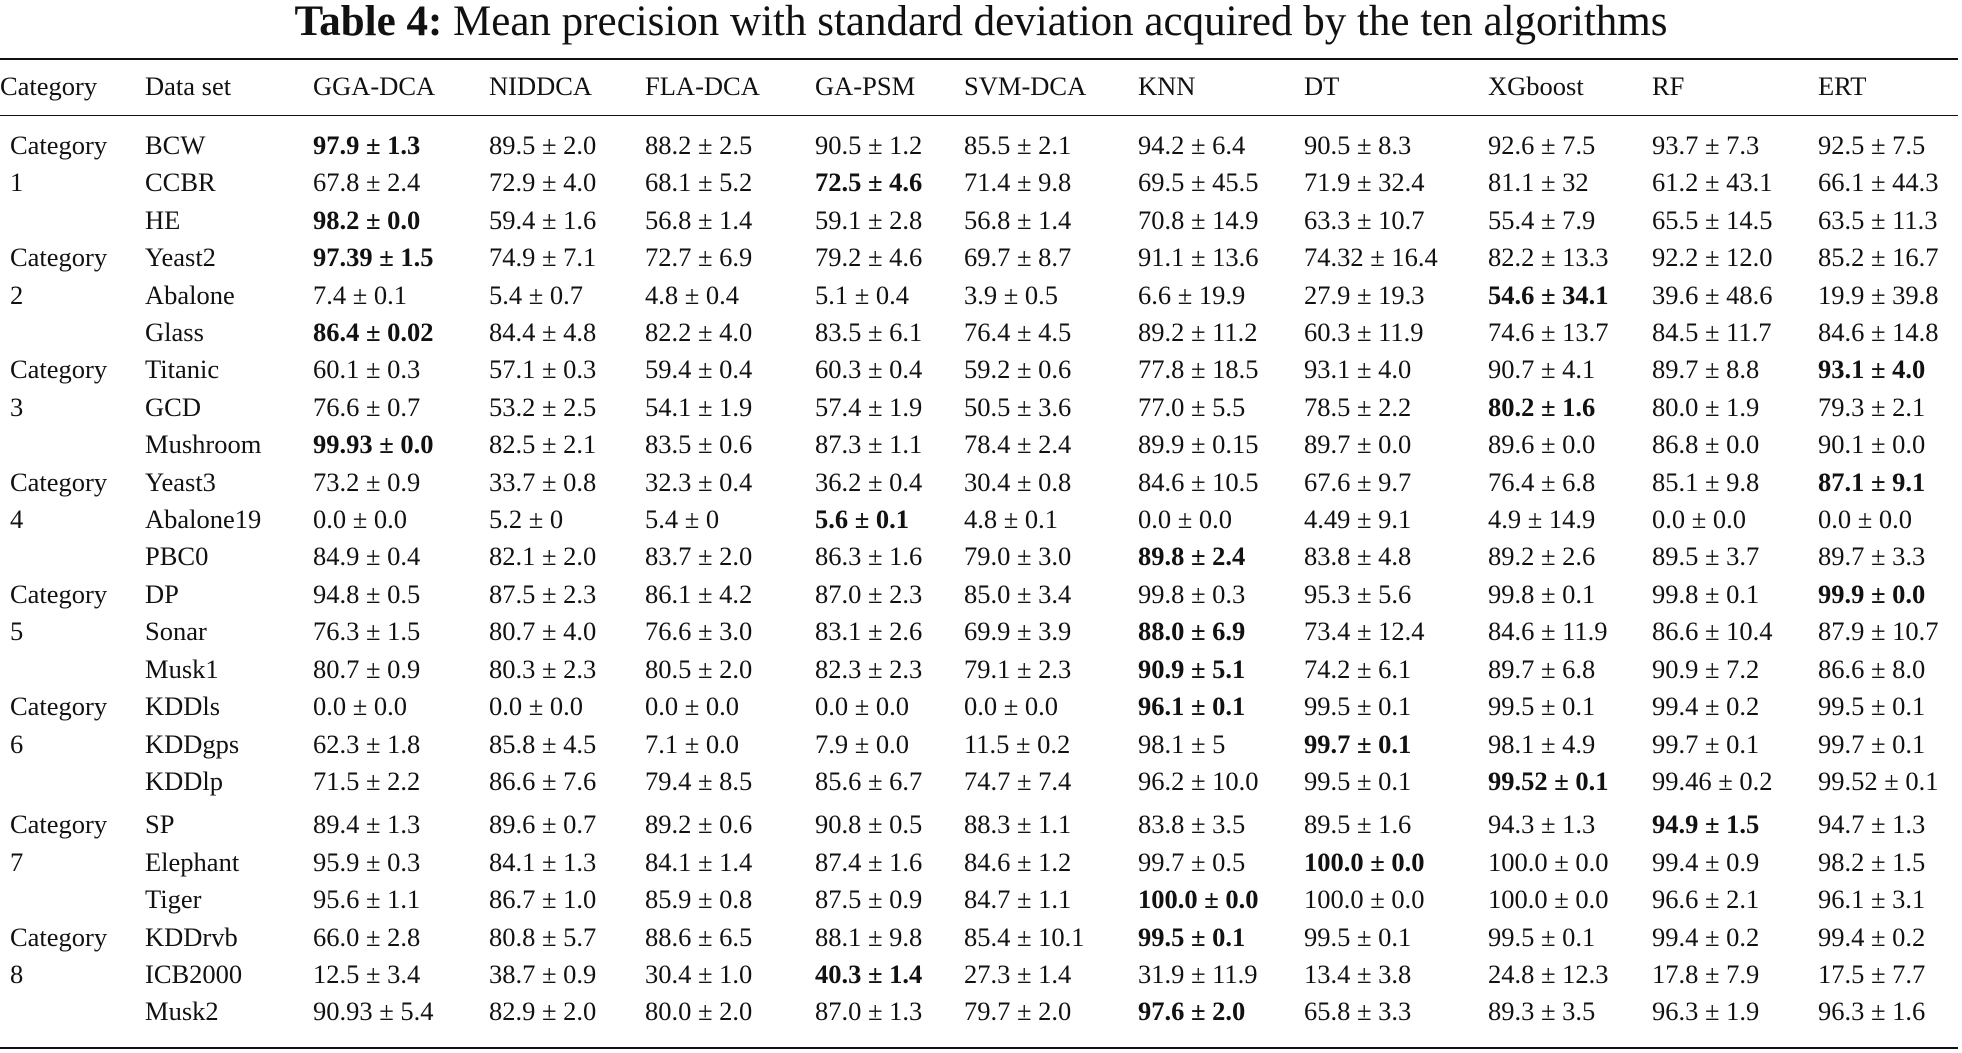  I want to click on dataset-cell: Glass, so click(174, 332).